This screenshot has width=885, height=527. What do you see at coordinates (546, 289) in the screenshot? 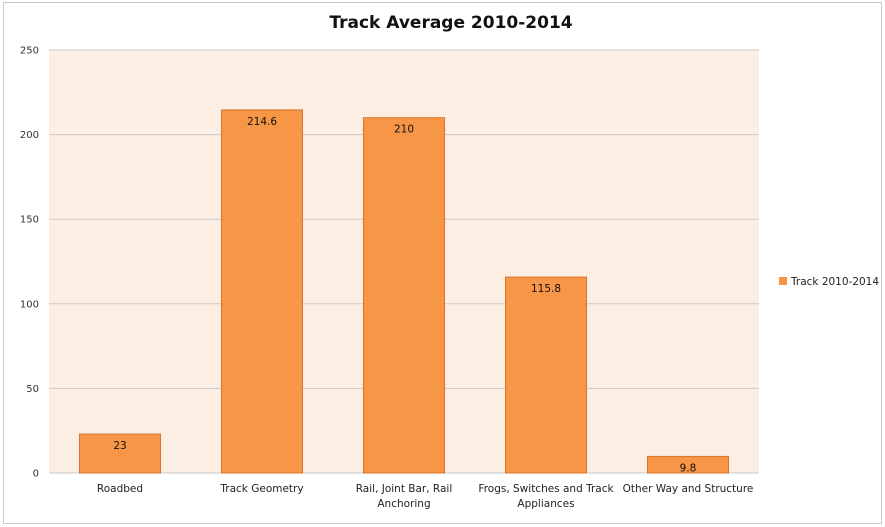
I see `data-label: 115.8` at bounding box center [546, 289].